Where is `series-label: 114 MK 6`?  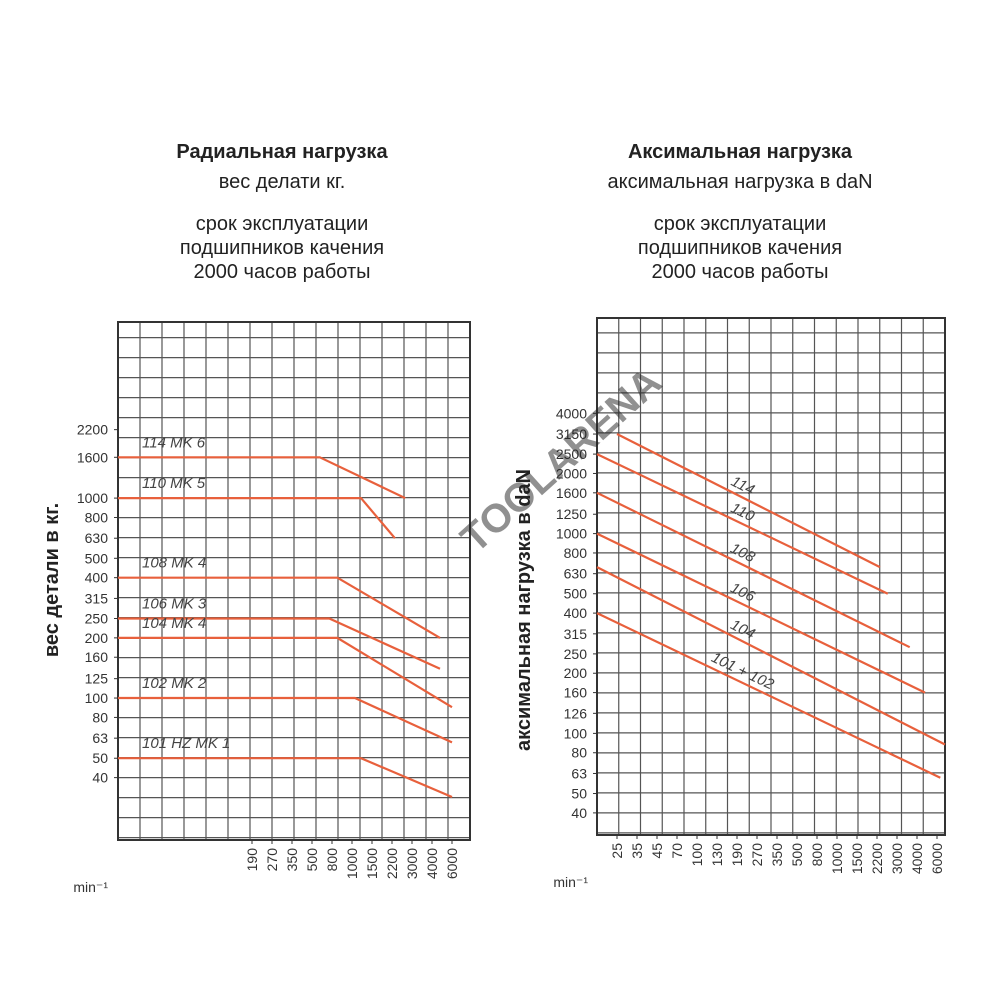 series-label: 114 MK 6 is located at coordinates (174, 442).